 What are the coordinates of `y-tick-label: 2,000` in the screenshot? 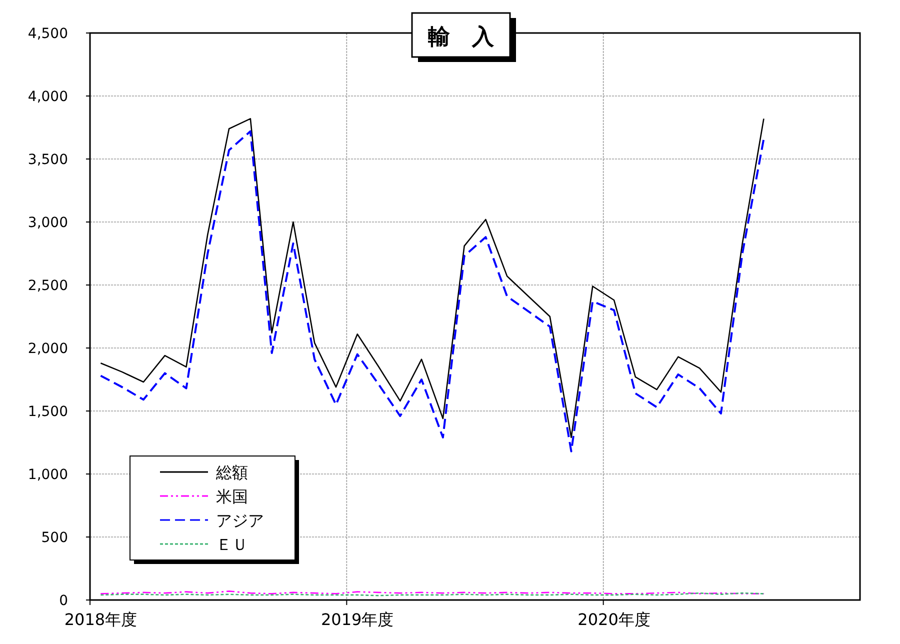 It's located at (48, 349).